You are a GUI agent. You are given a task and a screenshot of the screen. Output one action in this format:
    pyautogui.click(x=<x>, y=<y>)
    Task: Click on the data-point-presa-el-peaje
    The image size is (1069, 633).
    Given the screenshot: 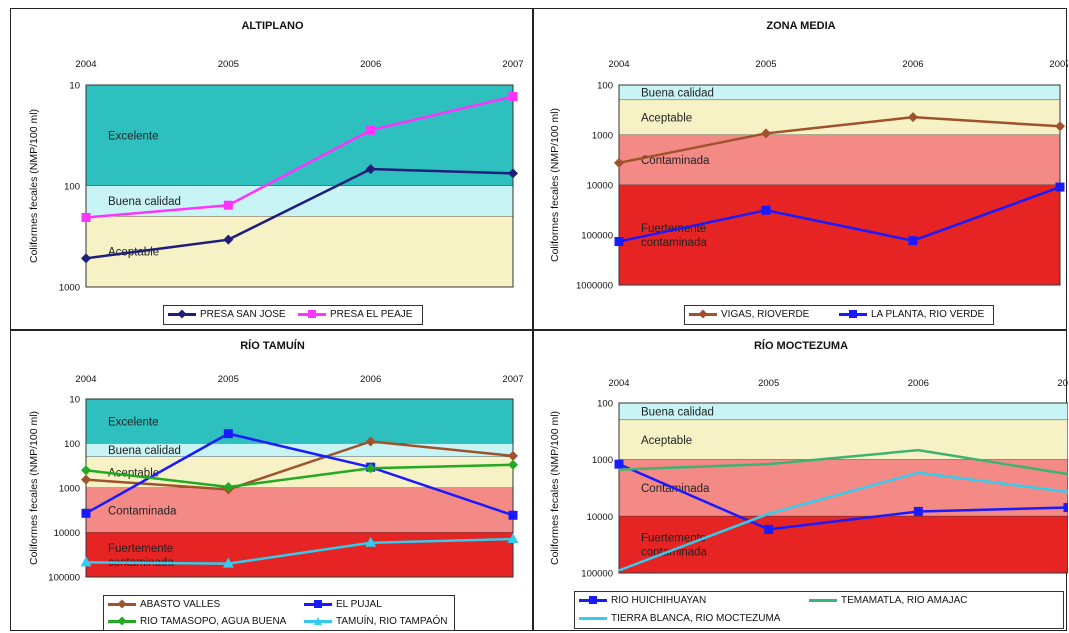 What is the action you would take?
    pyautogui.click(x=86, y=217)
    